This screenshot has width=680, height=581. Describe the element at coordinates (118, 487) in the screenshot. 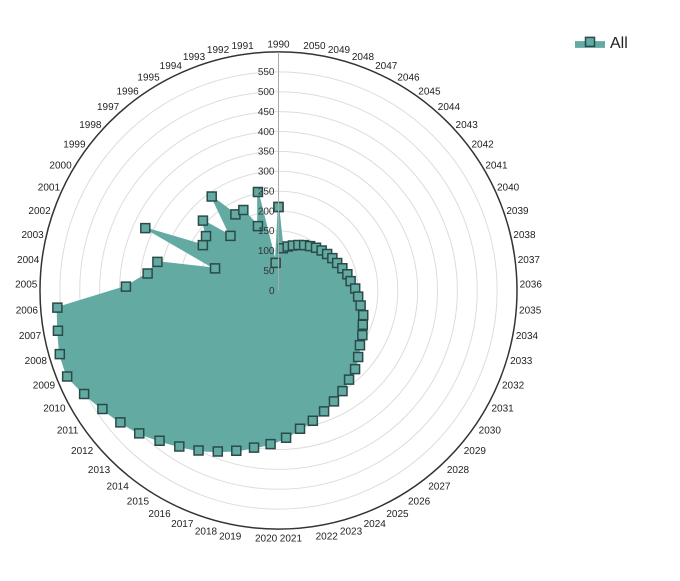

I see `spoke-label: 2014` at that location.